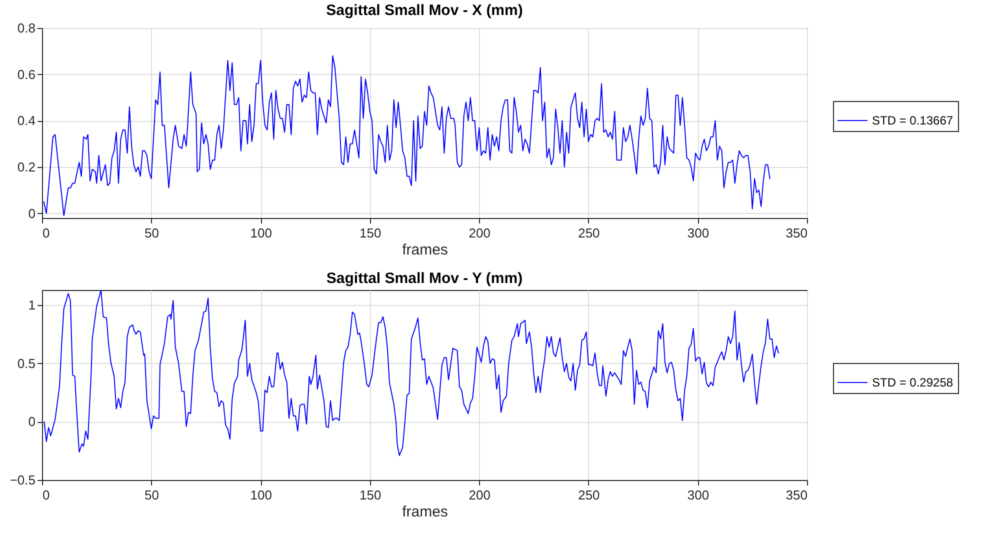  I want to click on y-tick-label: 0.6, so click(26, 74).